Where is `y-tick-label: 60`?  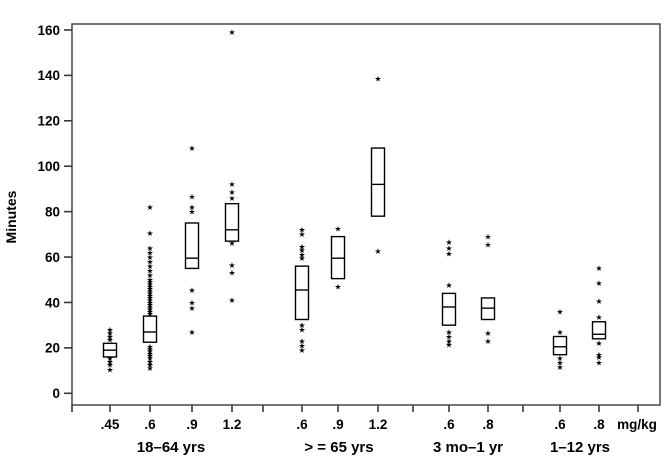 y-tick-label: 60 is located at coordinates (52, 257).